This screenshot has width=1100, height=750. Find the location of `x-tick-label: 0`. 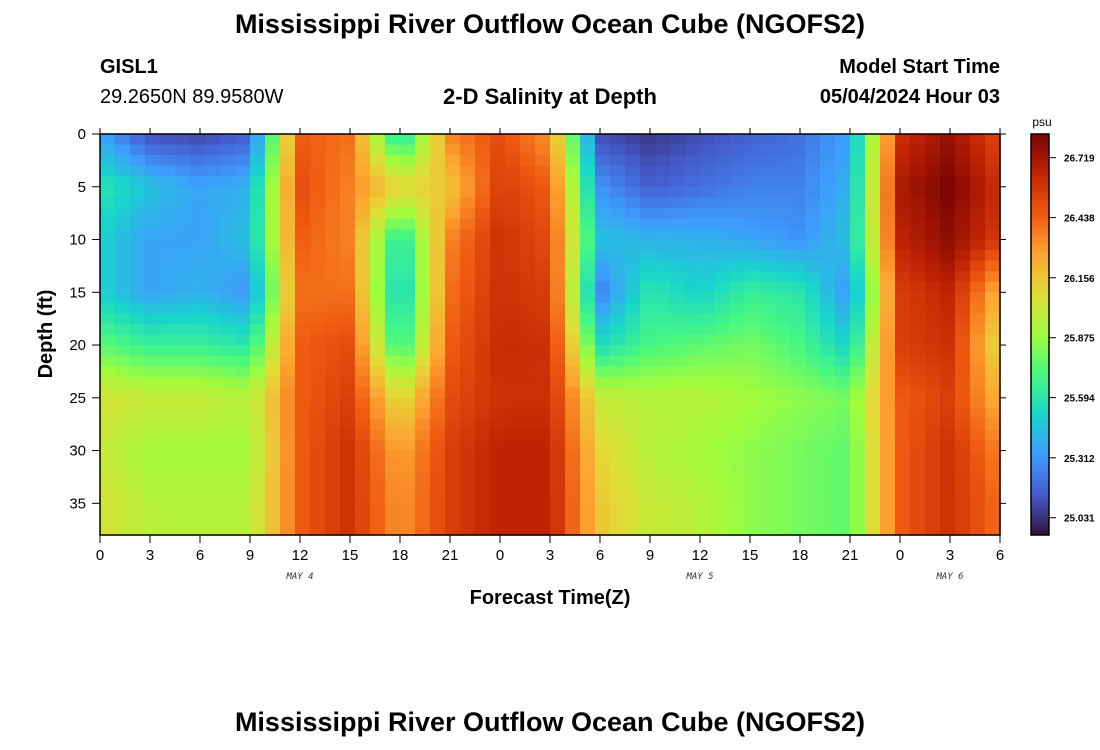

x-tick-label: 0 is located at coordinates (100, 555).